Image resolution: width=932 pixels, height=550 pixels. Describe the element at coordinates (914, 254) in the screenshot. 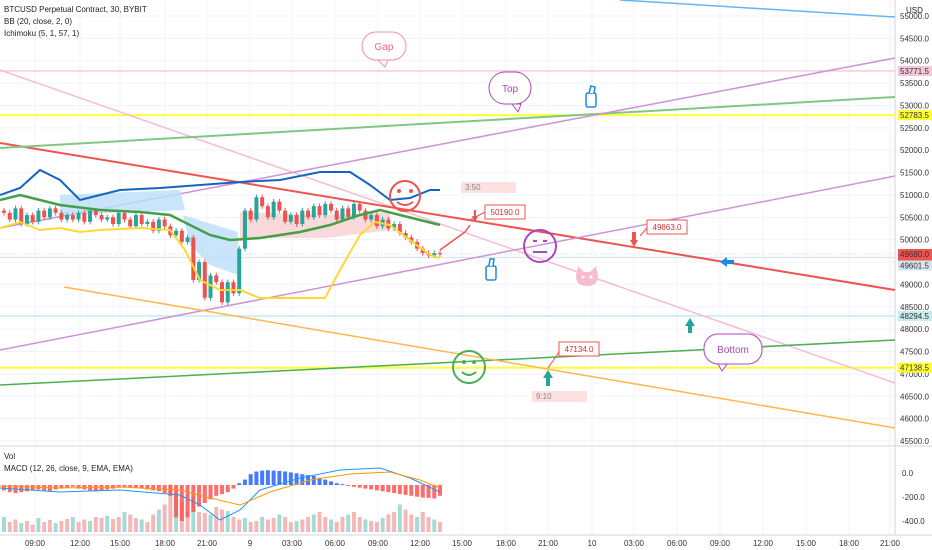

I see `price-tag-label: 49680.0` at that location.